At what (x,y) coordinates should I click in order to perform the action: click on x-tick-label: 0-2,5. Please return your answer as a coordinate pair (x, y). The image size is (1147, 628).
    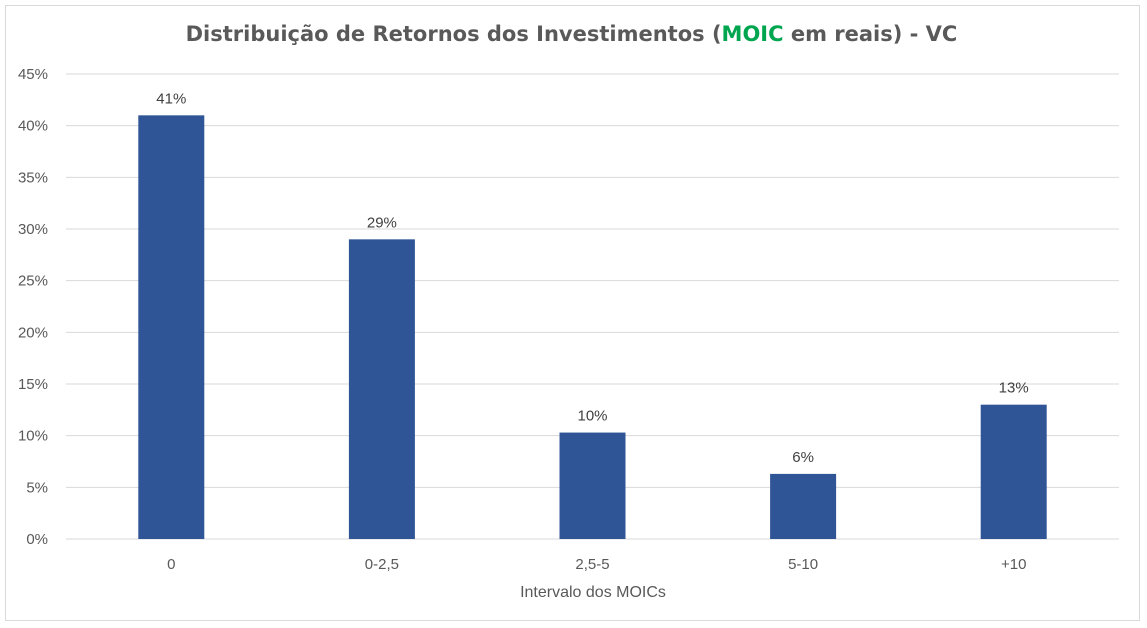
    Looking at the image, I should click on (382, 564).